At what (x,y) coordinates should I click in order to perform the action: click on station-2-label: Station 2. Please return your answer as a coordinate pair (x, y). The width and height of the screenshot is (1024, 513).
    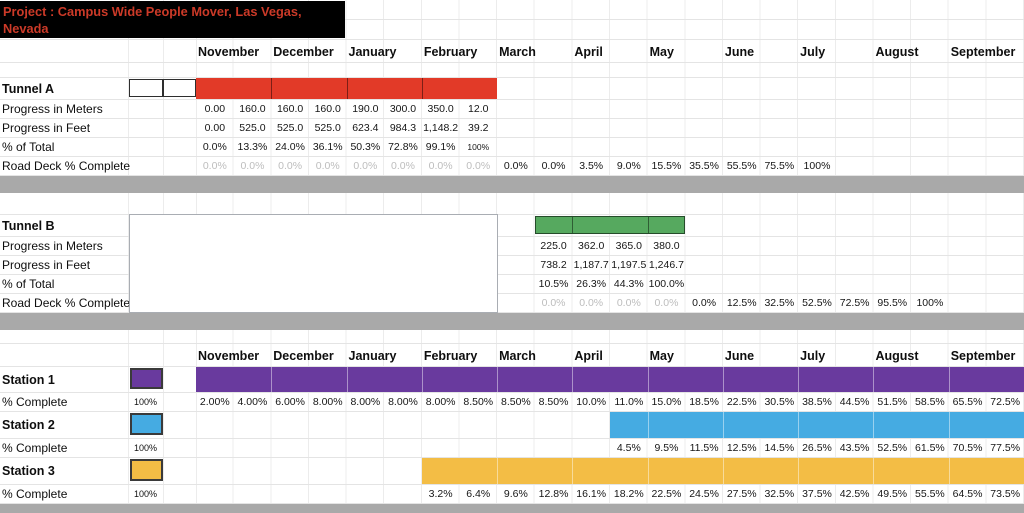
    Looking at the image, I should click on (28, 425).